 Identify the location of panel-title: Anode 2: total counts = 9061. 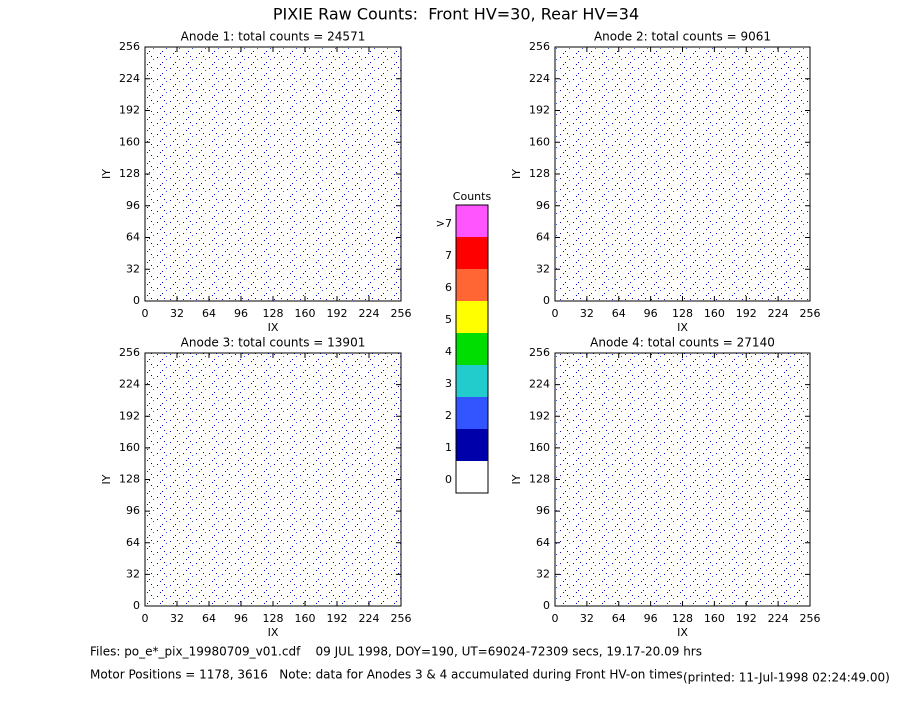
(682, 37).